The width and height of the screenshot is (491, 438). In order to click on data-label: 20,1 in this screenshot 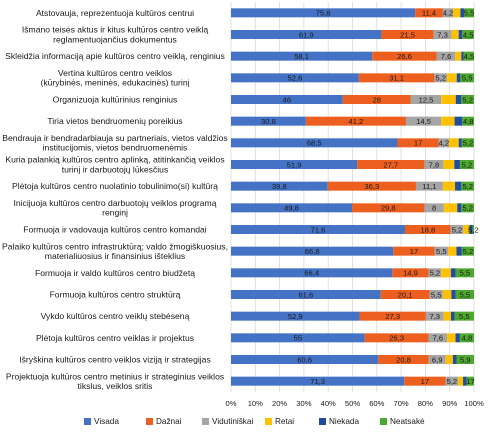, I will do `click(405, 294)`.